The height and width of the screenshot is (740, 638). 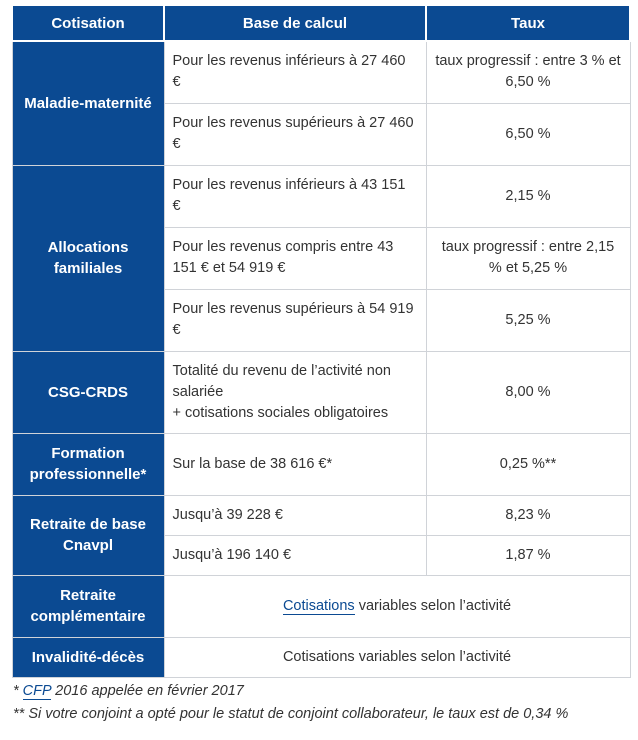 I want to click on taux-cell: taux progressif : entre 3 % et 6,50 %, so click(x=528, y=72).